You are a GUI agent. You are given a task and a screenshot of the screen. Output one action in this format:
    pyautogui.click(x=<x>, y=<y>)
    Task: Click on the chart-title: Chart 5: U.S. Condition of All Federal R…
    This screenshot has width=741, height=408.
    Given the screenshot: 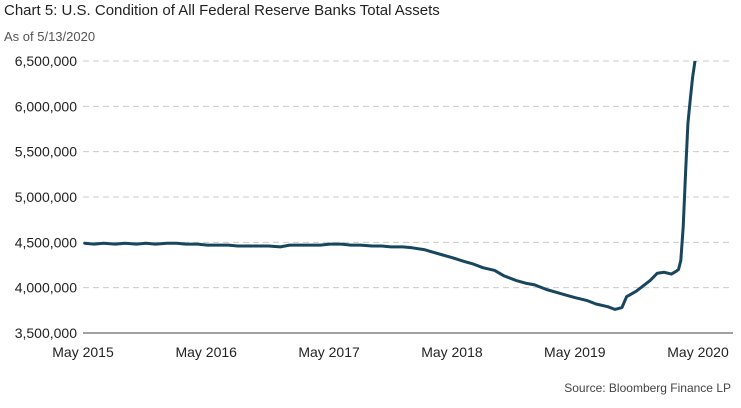 What is the action you would take?
    pyautogui.click(x=222, y=10)
    